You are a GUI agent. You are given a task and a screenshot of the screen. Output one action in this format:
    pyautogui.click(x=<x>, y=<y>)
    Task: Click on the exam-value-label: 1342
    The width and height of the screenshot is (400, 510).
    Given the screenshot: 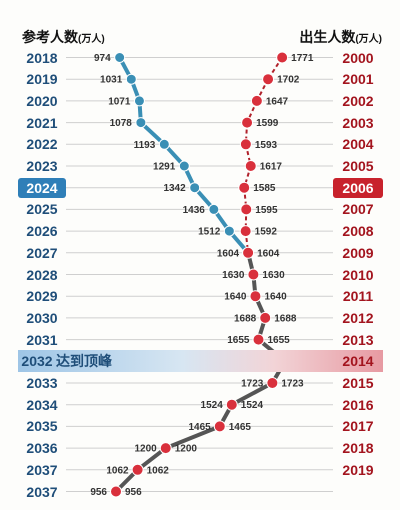 What is the action you would take?
    pyautogui.click(x=174, y=188)
    